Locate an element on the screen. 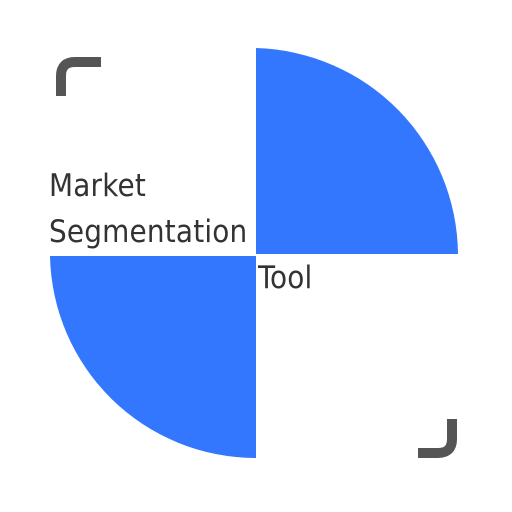 The height and width of the screenshot is (512, 512). corner-bracket-bottom-right is located at coordinates (437, 438).